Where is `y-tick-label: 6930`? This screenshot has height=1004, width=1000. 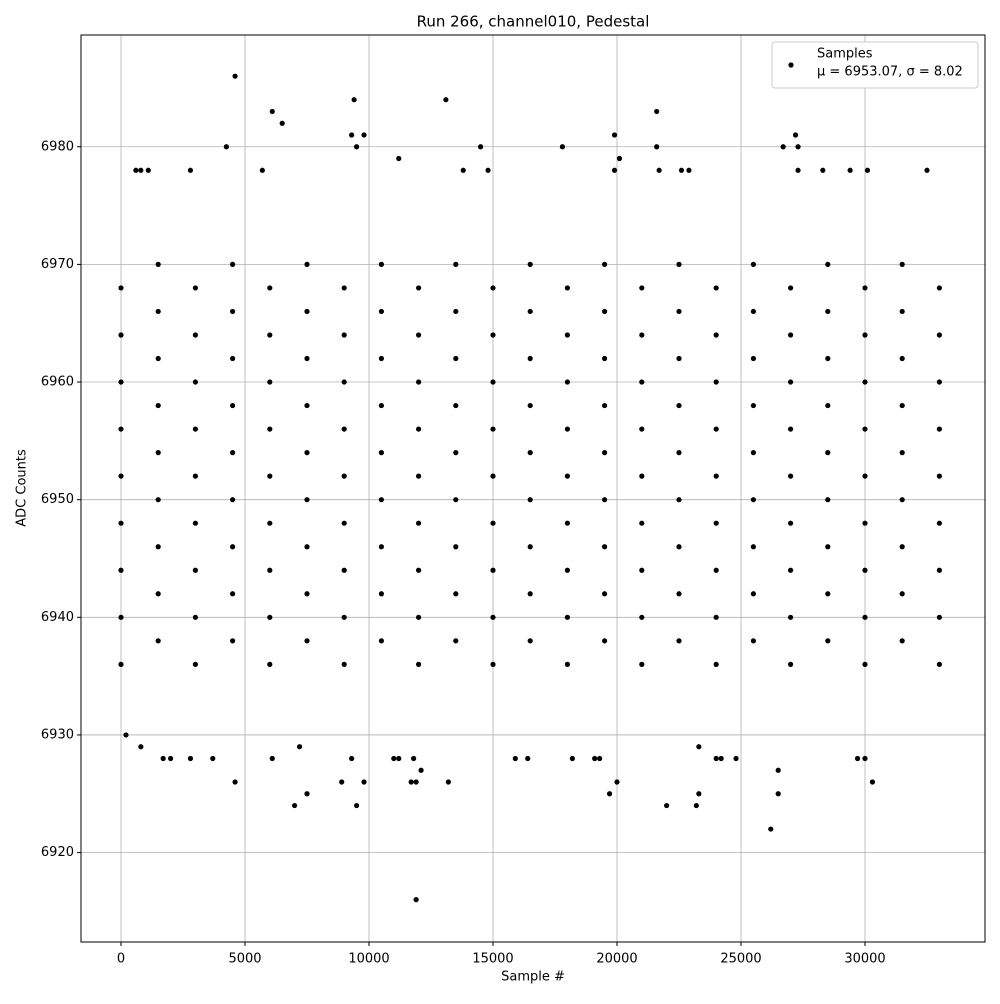
y-tick-label: 6930 is located at coordinates (57, 734).